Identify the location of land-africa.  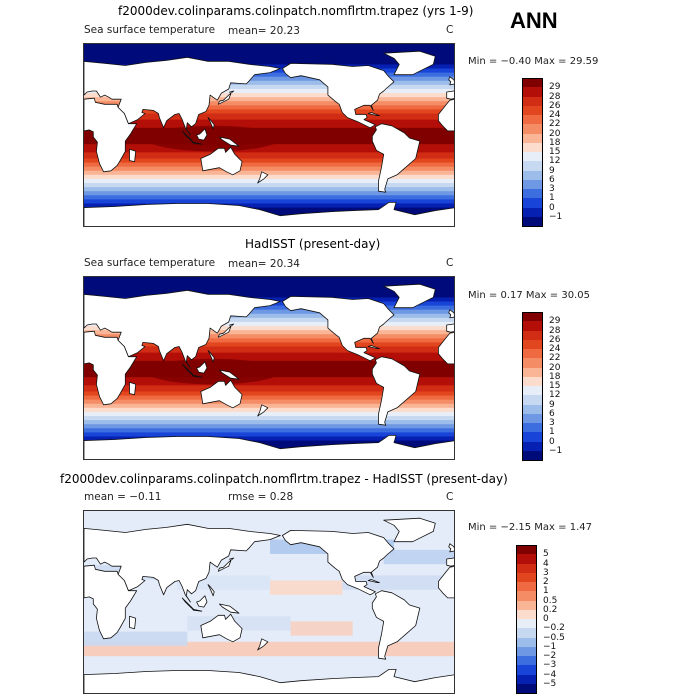
(111, 368).